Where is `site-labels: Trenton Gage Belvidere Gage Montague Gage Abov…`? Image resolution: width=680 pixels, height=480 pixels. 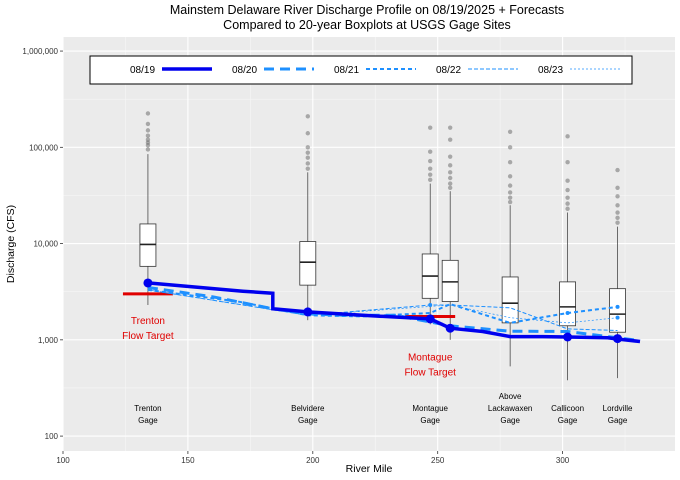 site-labels: Trenton Gage Belvidere Gage Montague Gage Abov… is located at coordinates (383, 408).